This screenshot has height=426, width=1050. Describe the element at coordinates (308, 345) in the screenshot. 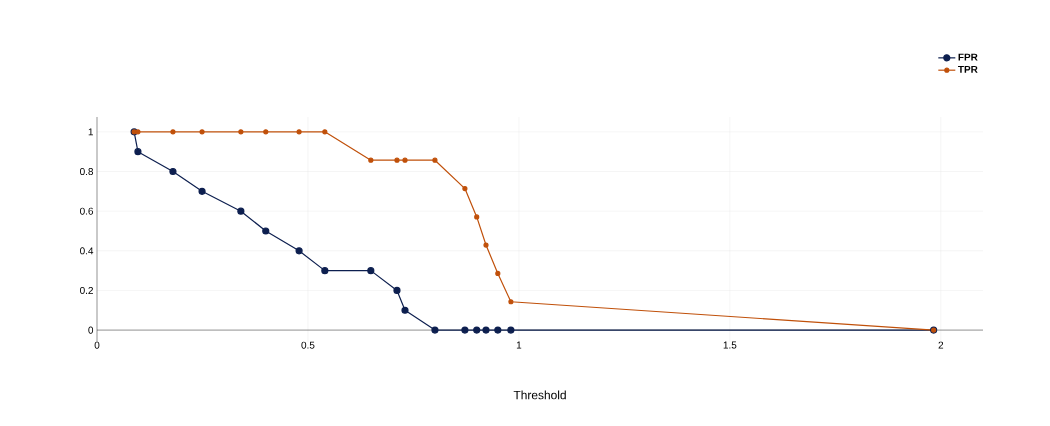

I see `x-tick-label: 0.5` at that location.